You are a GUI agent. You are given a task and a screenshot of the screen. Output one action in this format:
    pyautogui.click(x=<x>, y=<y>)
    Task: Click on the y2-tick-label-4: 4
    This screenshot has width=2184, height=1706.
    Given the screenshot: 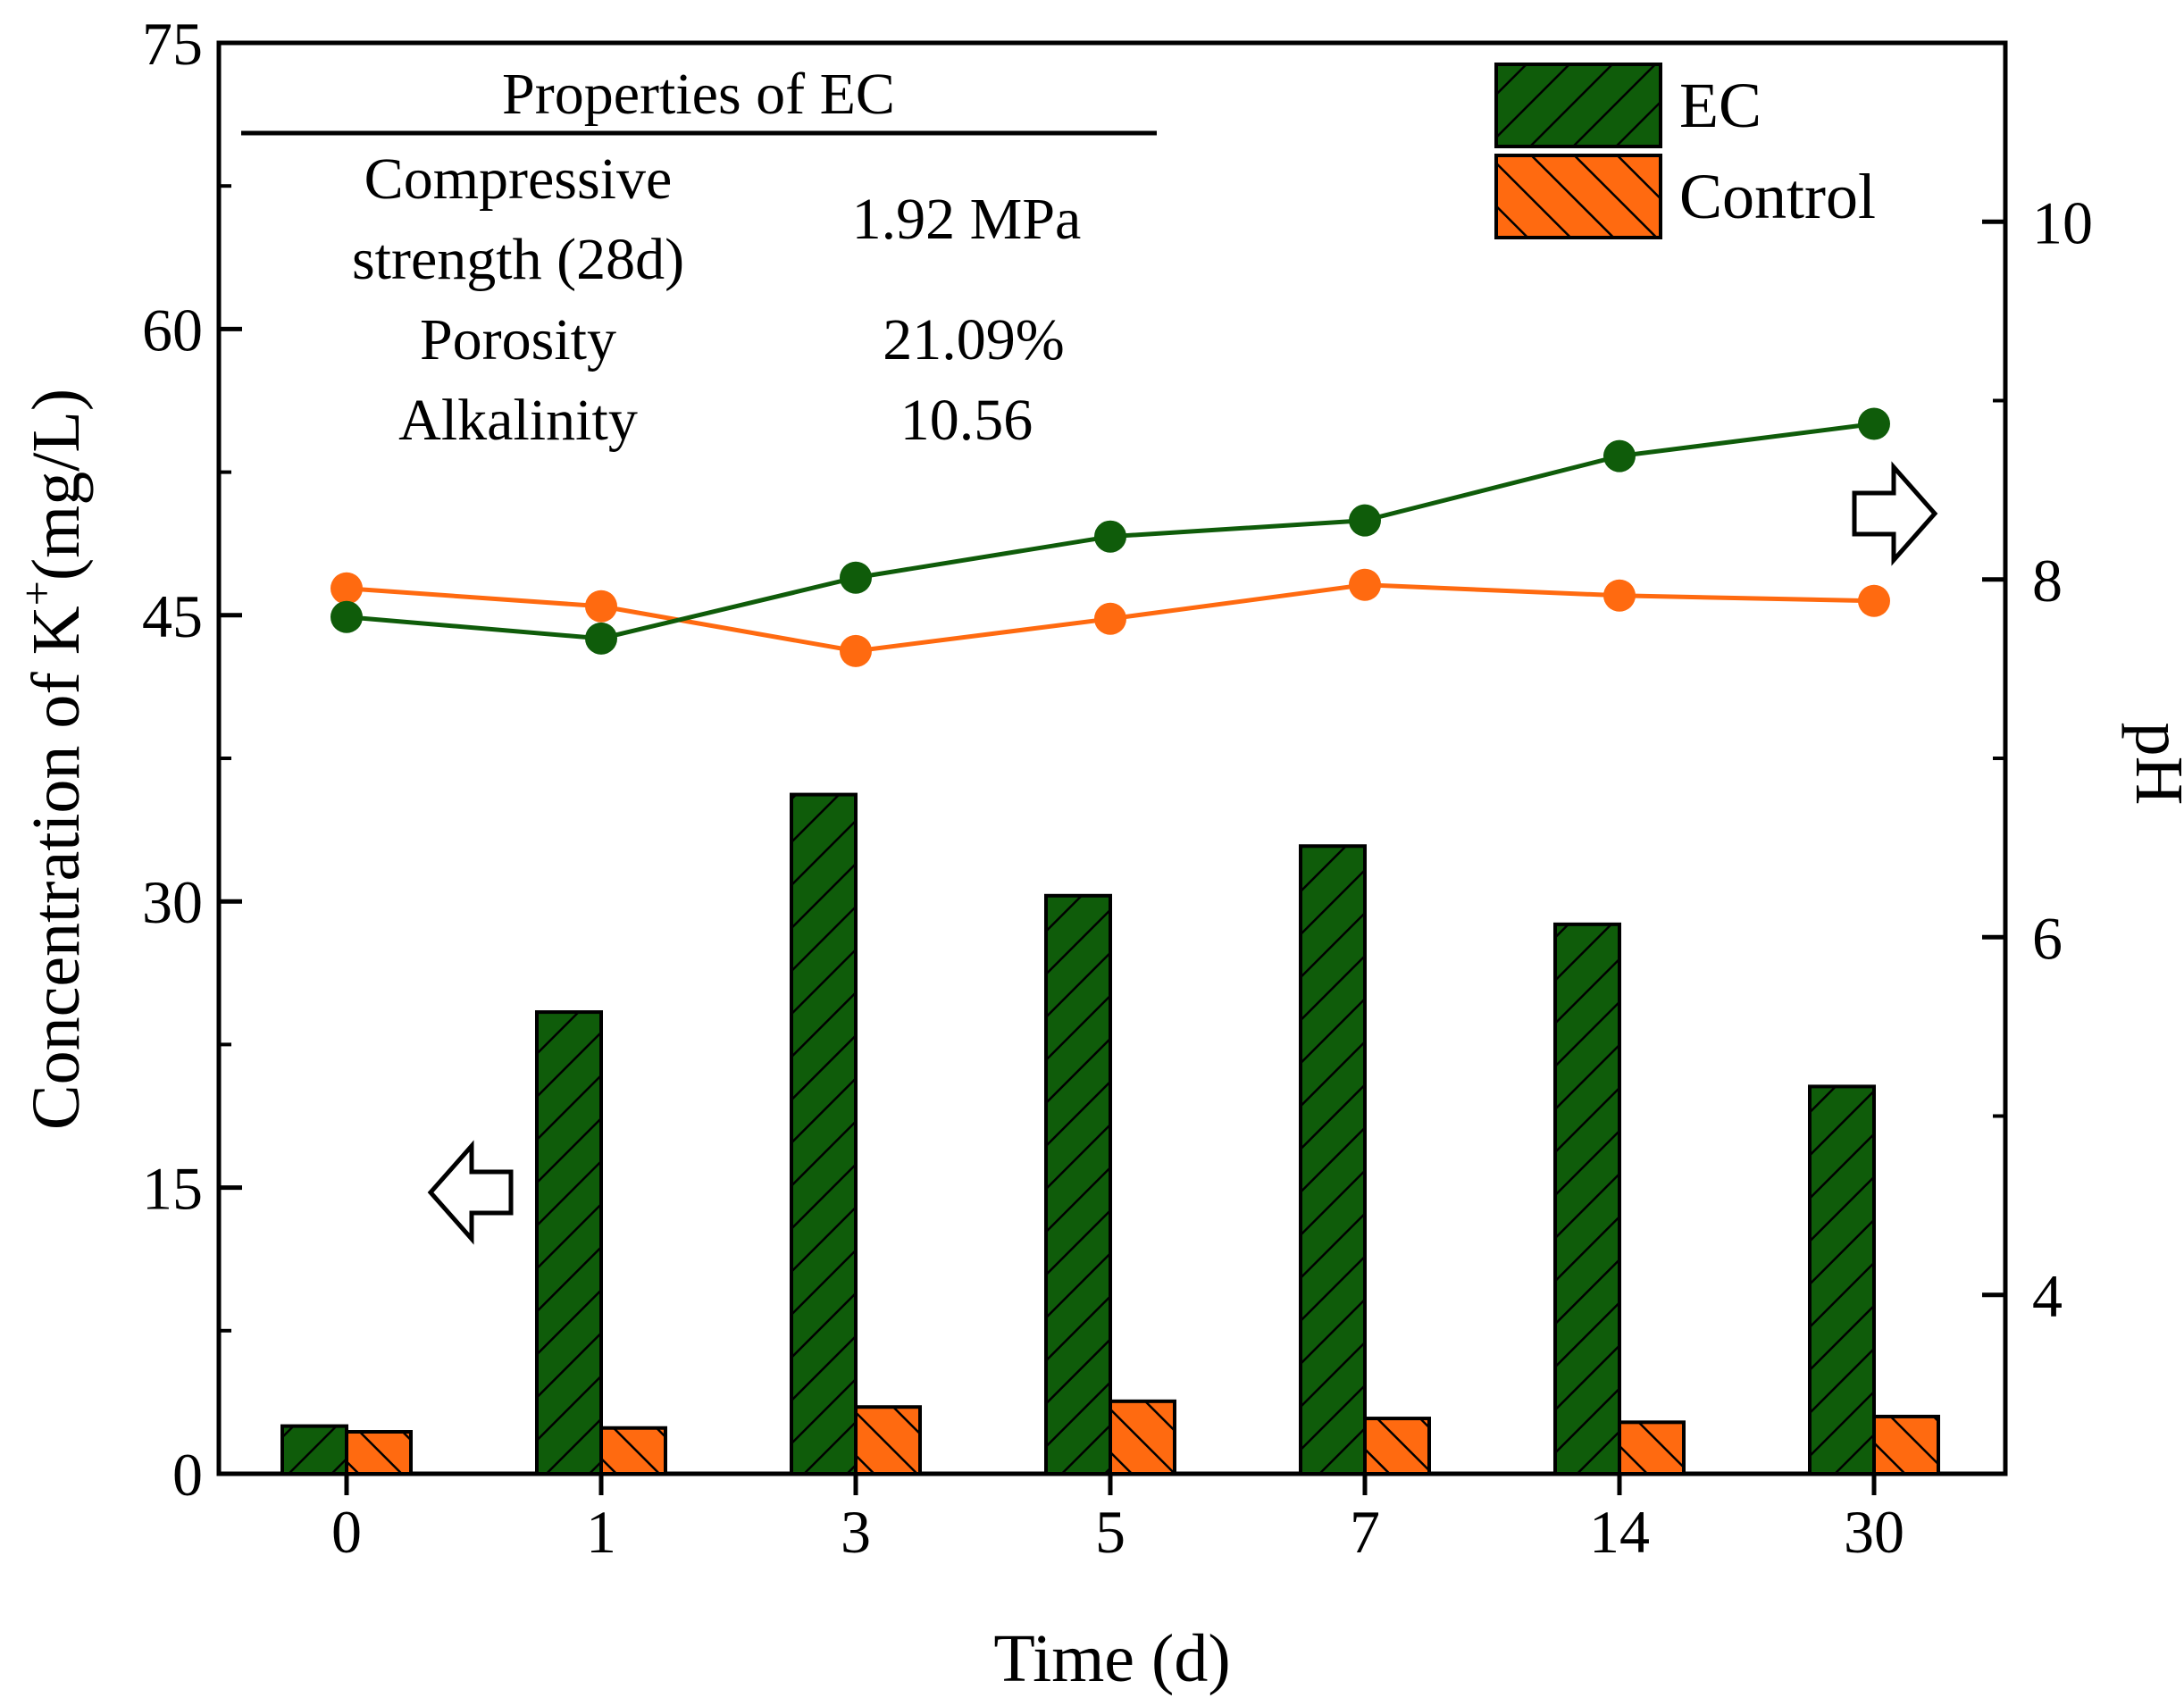 What is the action you would take?
    pyautogui.click(x=2047, y=1296)
    